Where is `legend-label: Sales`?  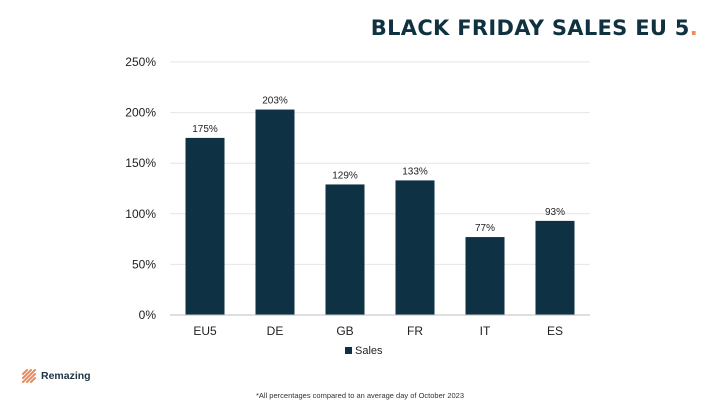 legend-label: Sales is located at coordinates (369, 351).